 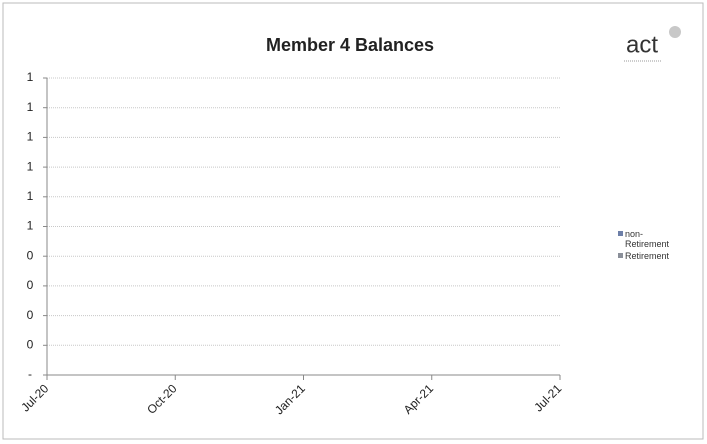 I want to click on logo-badge, so click(x=675, y=32).